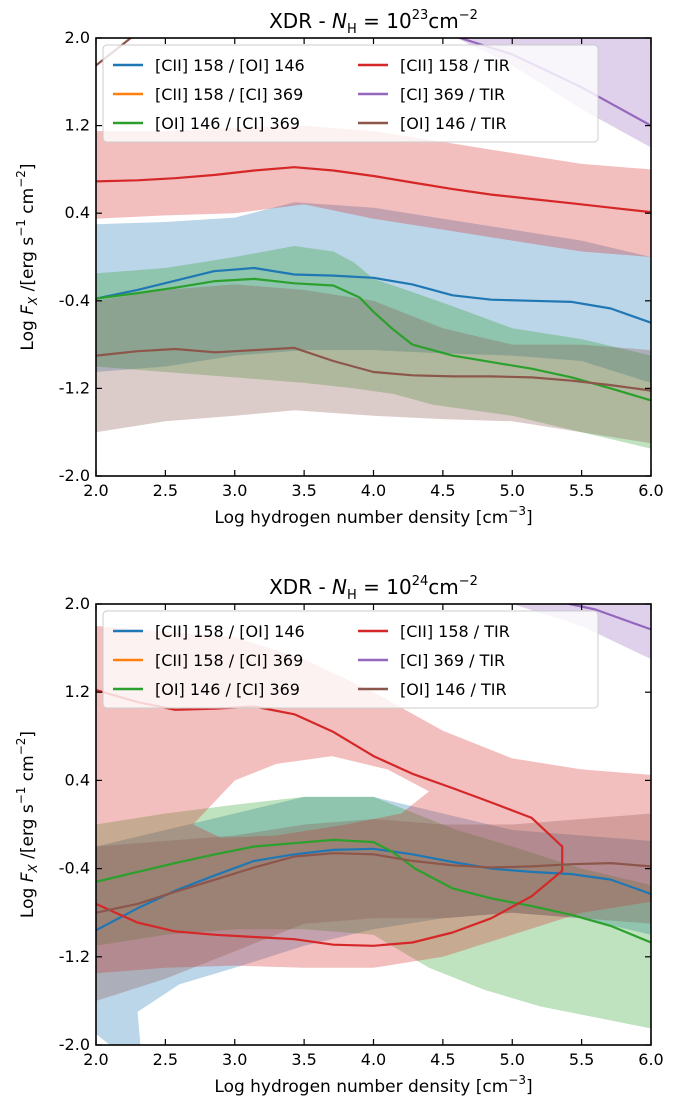 This screenshot has width=700, height=1105. I want to click on chart-title: XDR - NH = 1024cm−2, so click(373, 588).